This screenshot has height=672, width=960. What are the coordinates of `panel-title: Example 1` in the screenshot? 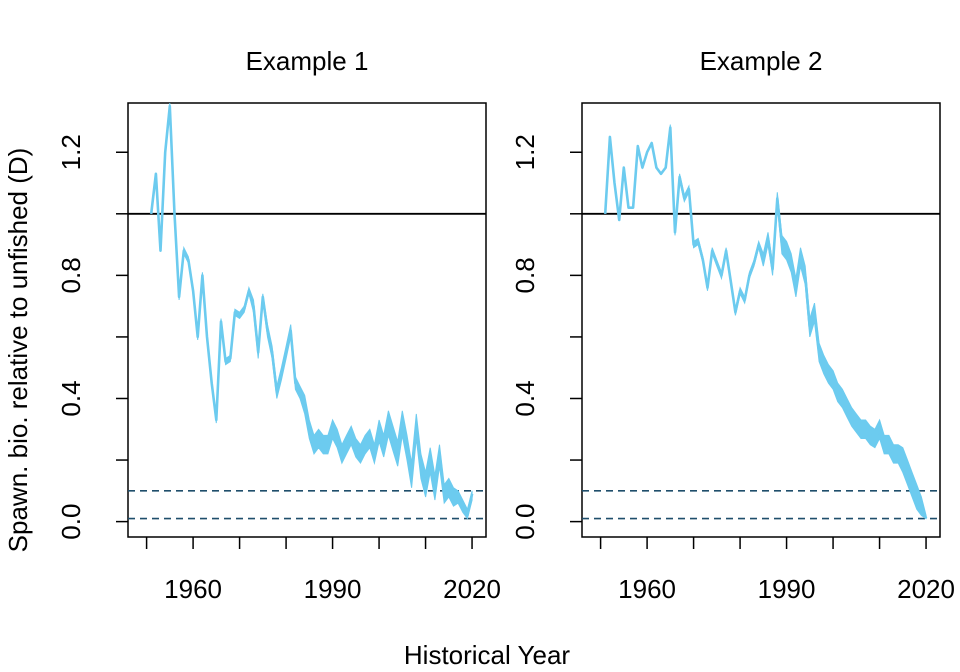 It's located at (307, 61).